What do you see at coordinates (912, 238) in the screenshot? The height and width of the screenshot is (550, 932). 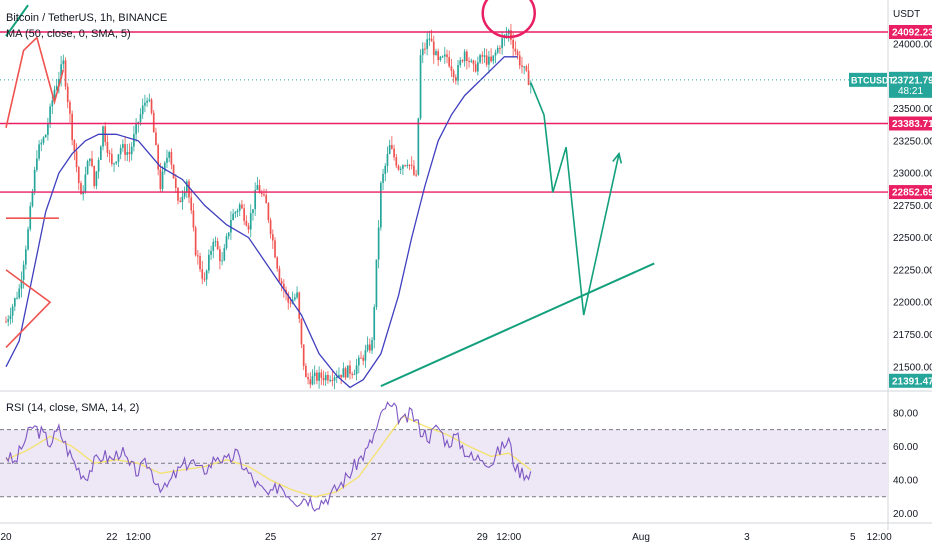 I see `price-tick-label: 22500.00` at bounding box center [912, 238].